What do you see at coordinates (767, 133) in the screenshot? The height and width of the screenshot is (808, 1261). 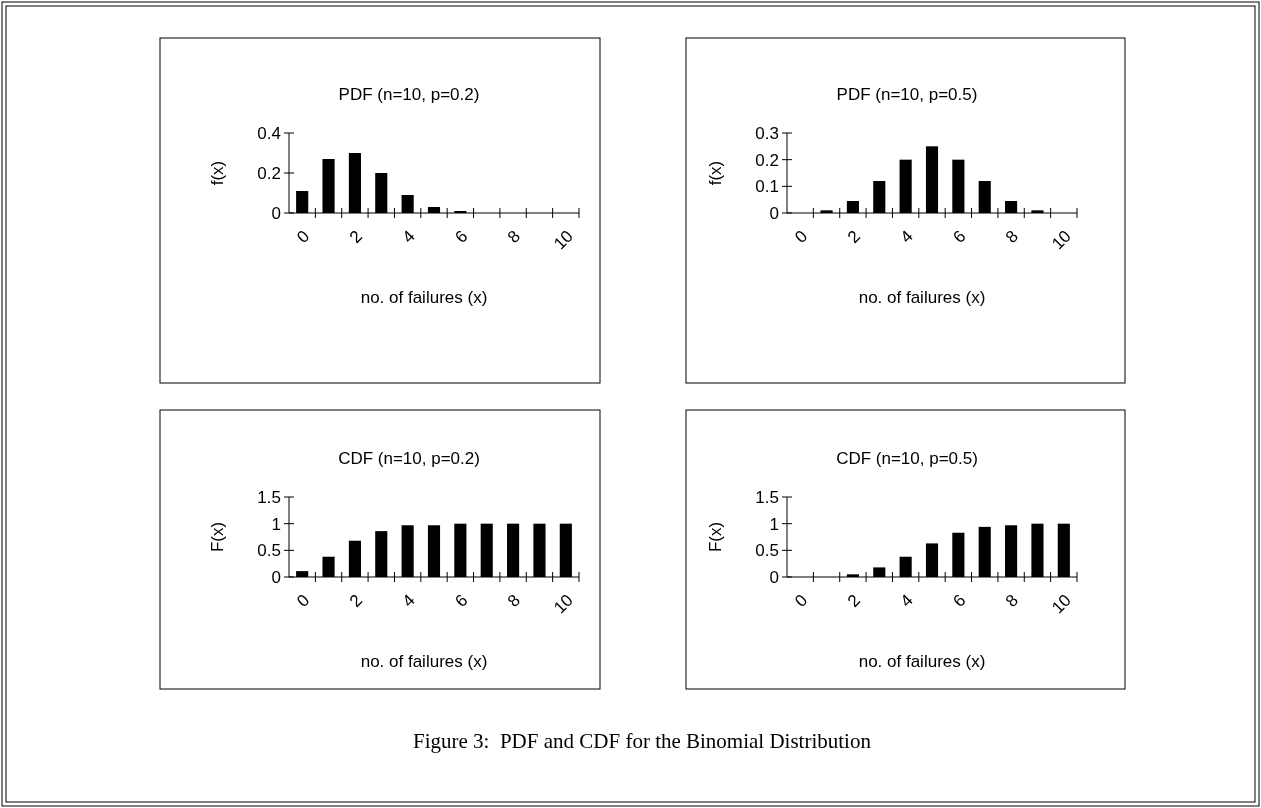 I see `y-tick-label: 0.3` at bounding box center [767, 133].